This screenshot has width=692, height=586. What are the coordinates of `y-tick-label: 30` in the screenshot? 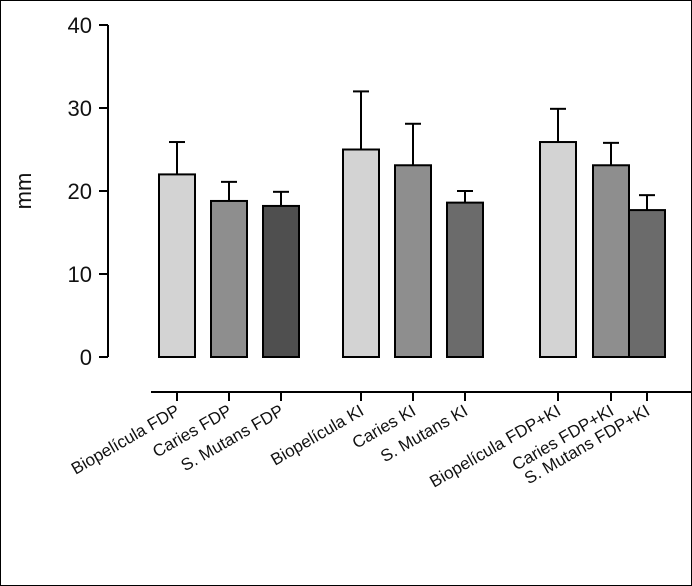 It's located at (80, 108).